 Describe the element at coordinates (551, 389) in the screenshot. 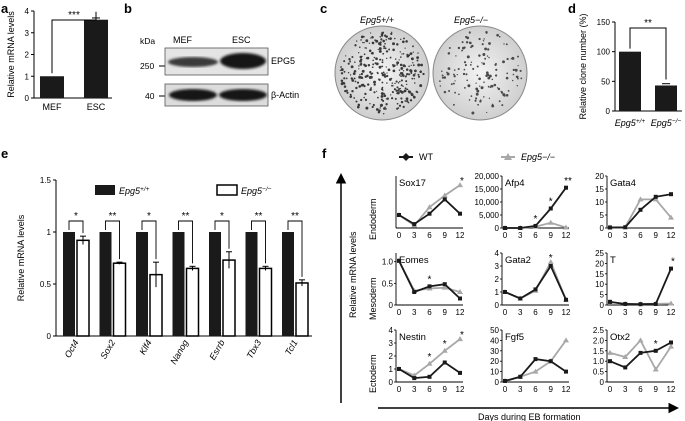

I see `x-tick-label-fgf5: 9` at that location.